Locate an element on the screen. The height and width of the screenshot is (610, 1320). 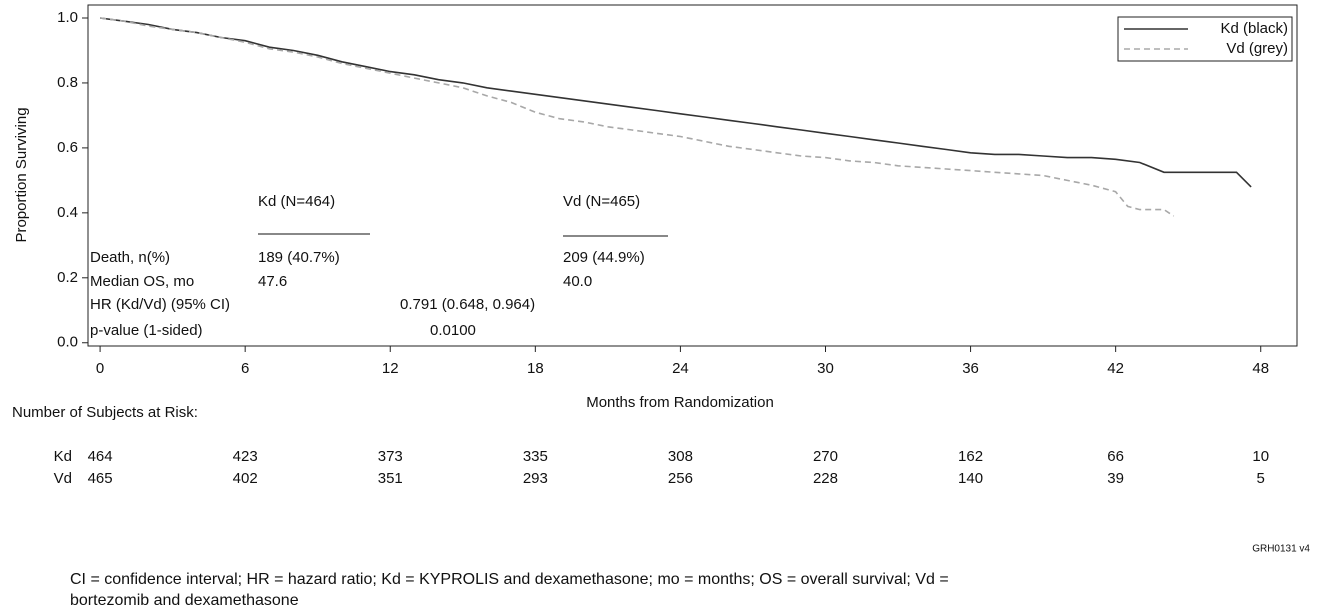
stats-label: HR (Kd/Vd) (95% CI) is located at coordinates (160, 304).